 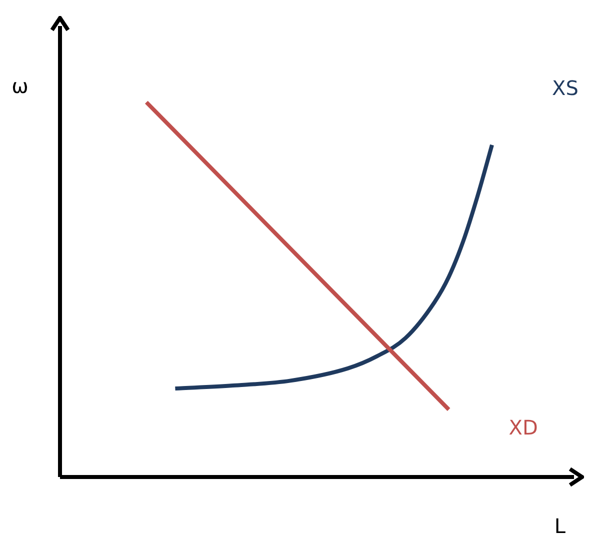 I want to click on text: XD, so click(x=523, y=428).